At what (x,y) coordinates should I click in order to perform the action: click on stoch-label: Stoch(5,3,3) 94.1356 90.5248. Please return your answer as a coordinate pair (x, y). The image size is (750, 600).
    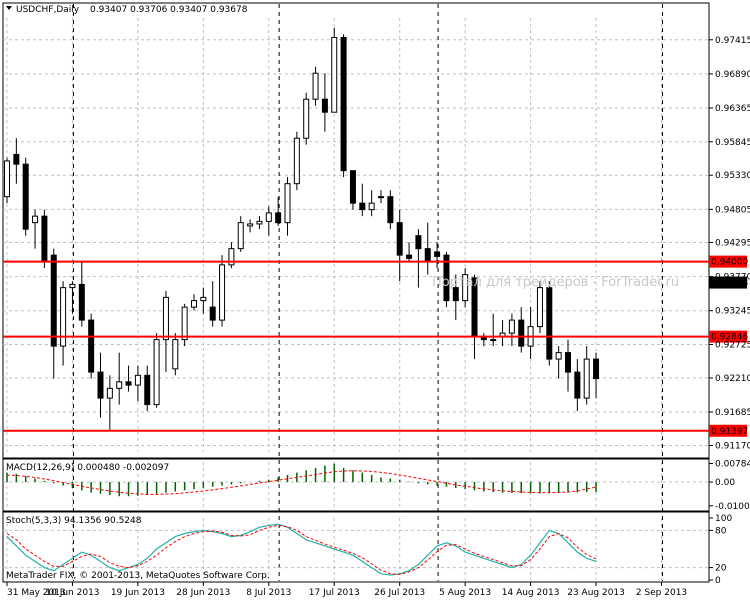
    Looking at the image, I should click on (74, 521).